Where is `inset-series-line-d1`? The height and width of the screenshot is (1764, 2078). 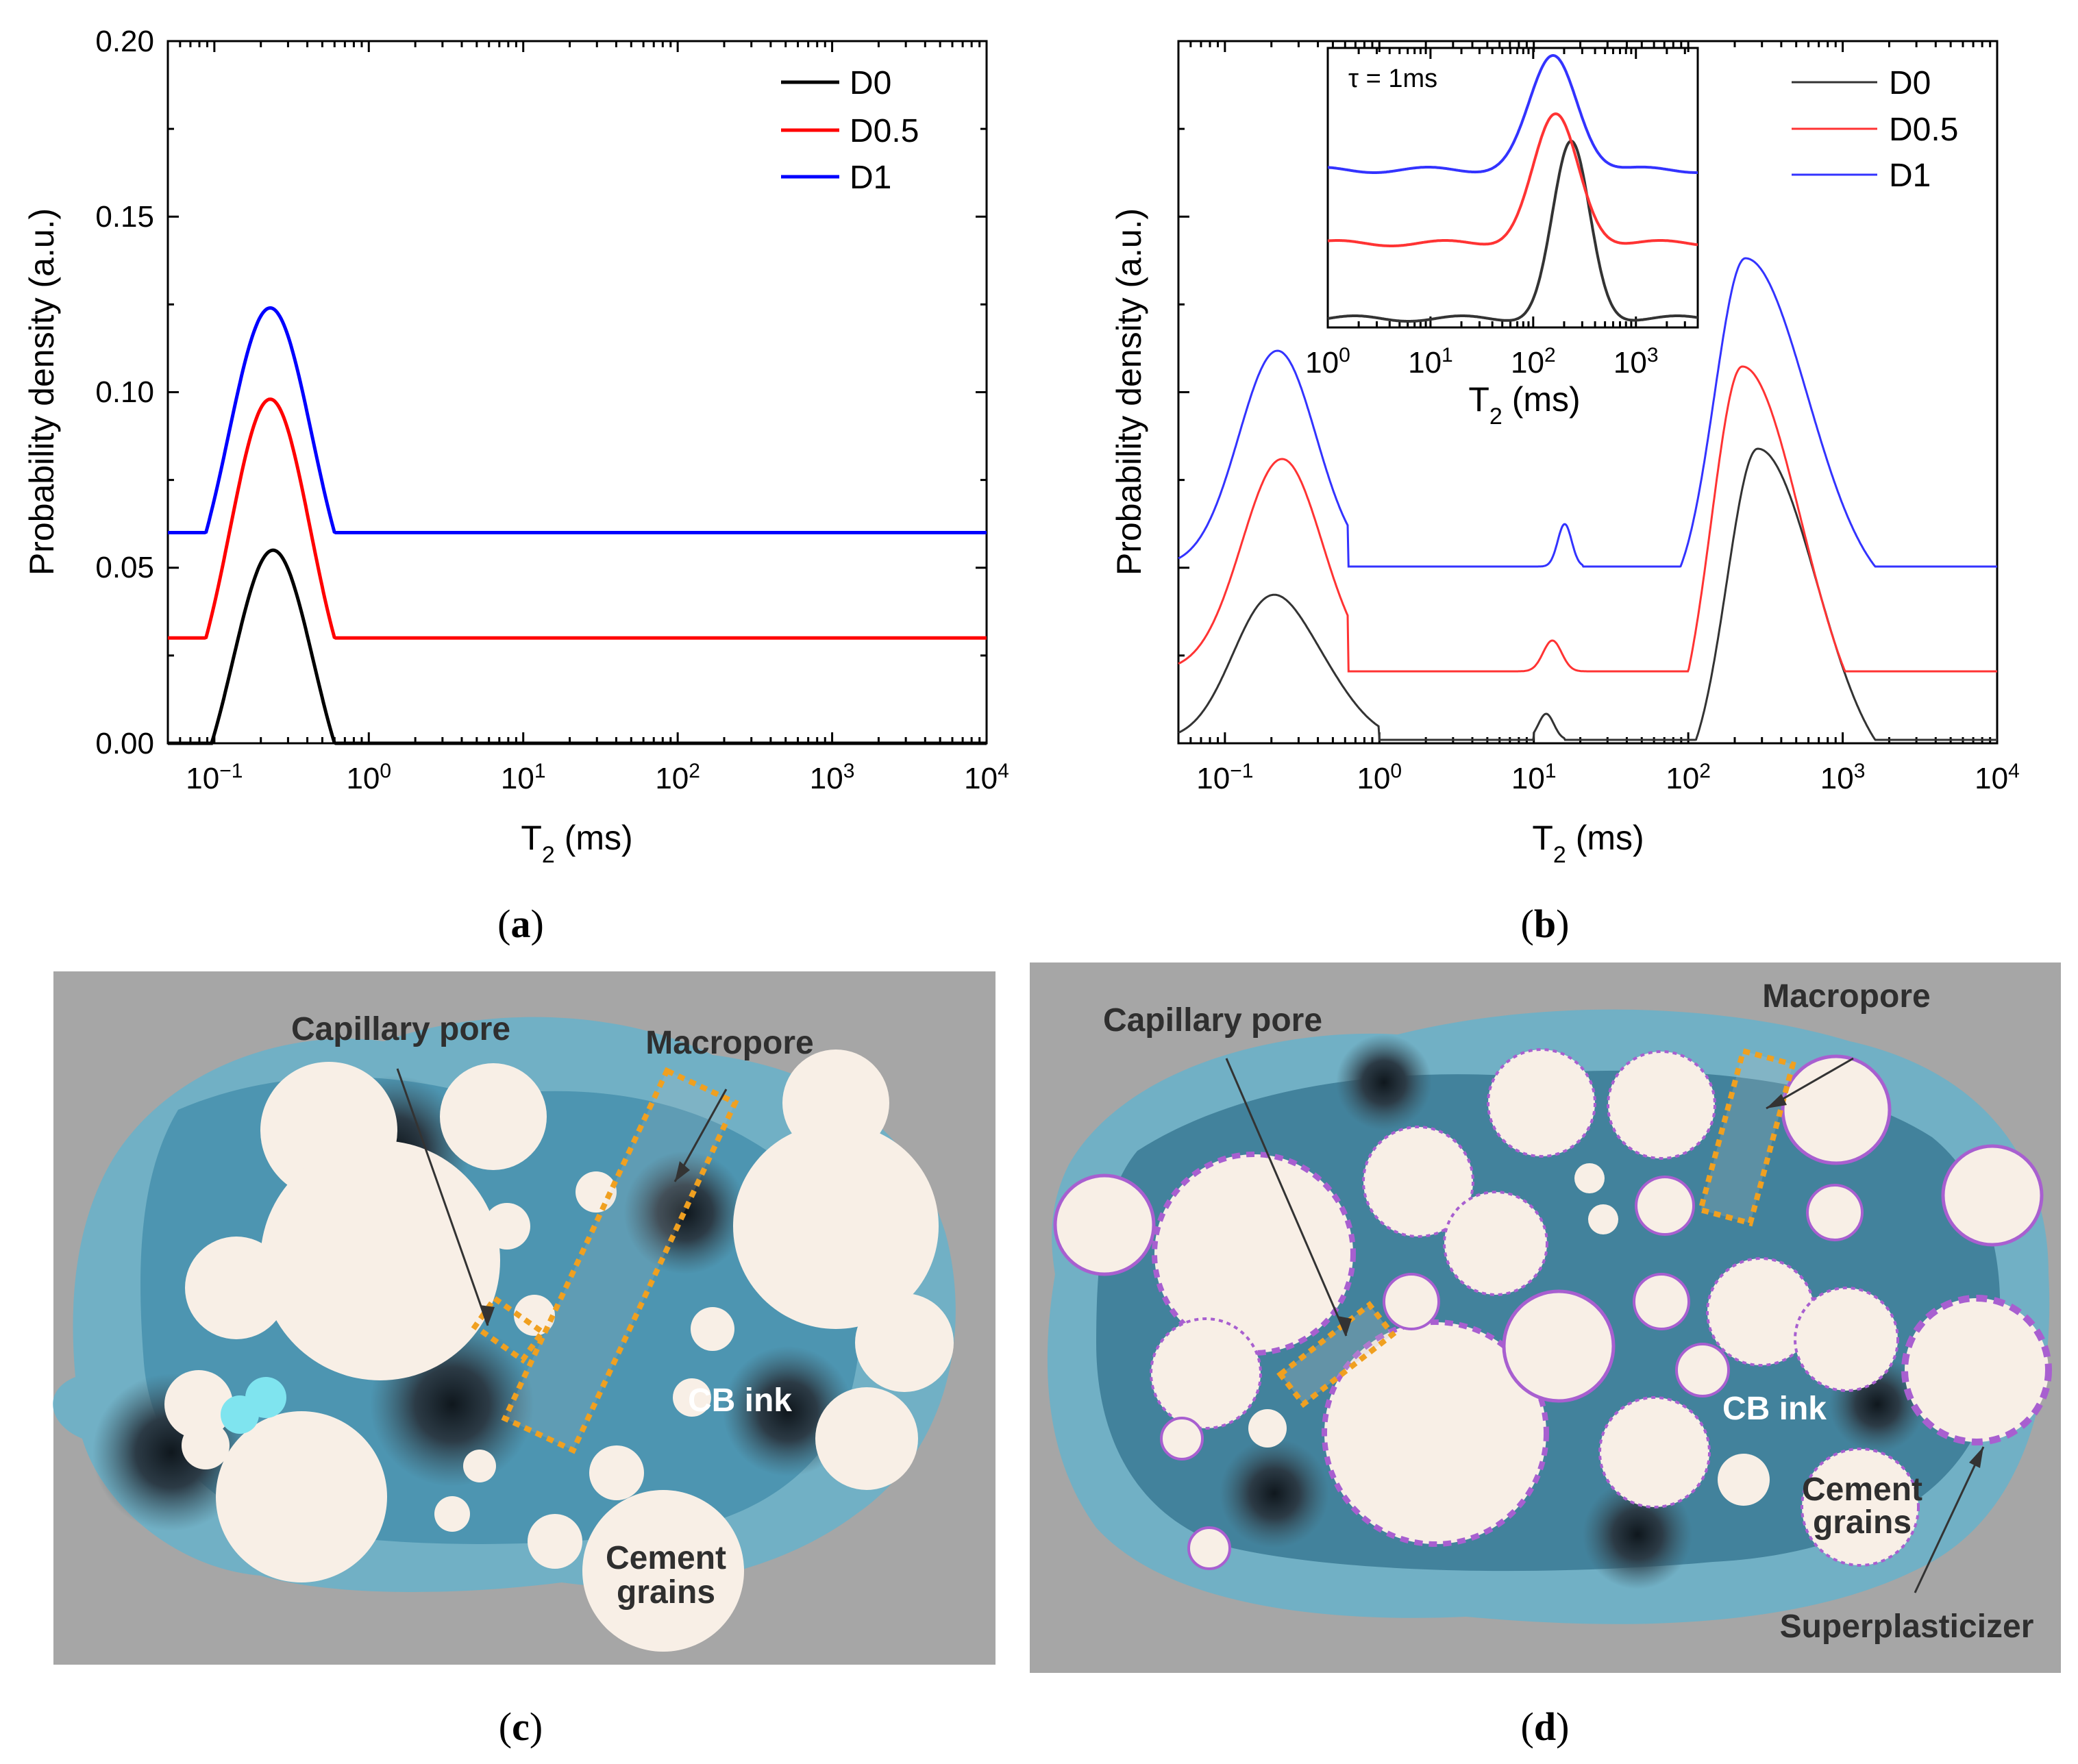
inset-series-line-d1 is located at coordinates (1513, 114).